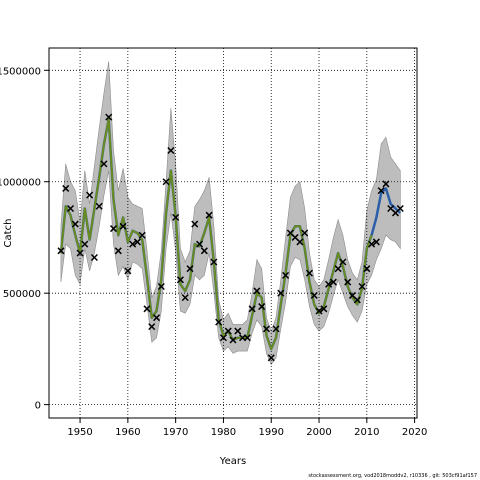 This screenshot has width=480, height=480. Describe the element at coordinates (38, 406) in the screenshot. I see `y-tick-label: 0` at that location.